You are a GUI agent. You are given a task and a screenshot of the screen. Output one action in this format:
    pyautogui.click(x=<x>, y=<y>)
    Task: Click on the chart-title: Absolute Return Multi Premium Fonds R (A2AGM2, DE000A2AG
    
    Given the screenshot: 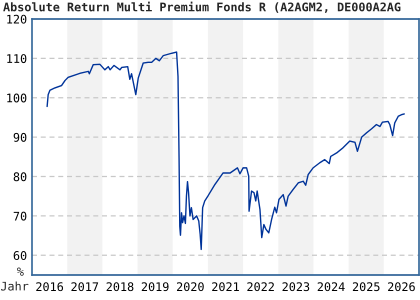 What is the action you would take?
    pyautogui.click(x=201, y=7)
    